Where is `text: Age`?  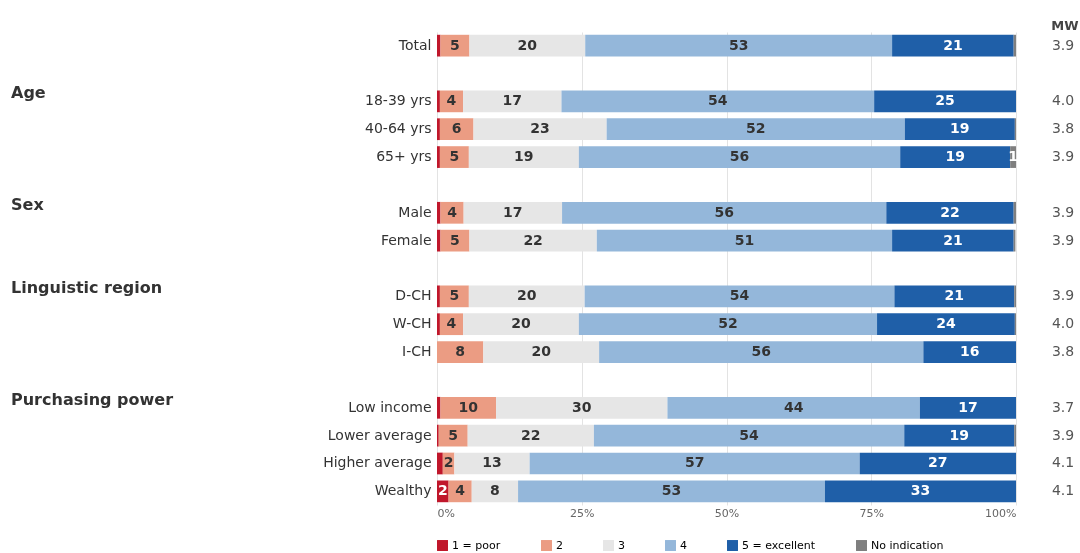
text: Age is located at coordinates (28, 93).